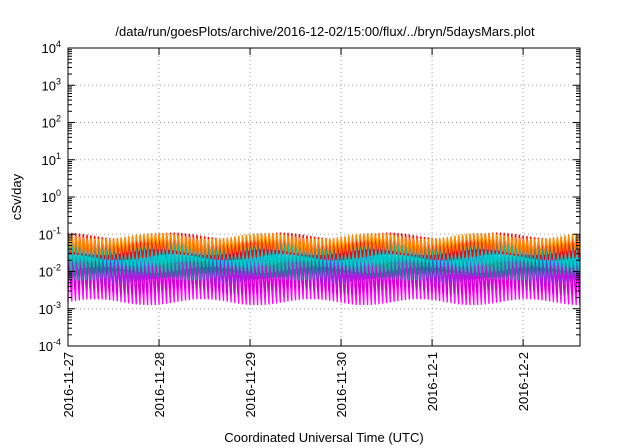  What do you see at coordinates (51, 196) in the screenshot?
I see `y-tick-label: 10⁰` at bounding box center [51, 196].